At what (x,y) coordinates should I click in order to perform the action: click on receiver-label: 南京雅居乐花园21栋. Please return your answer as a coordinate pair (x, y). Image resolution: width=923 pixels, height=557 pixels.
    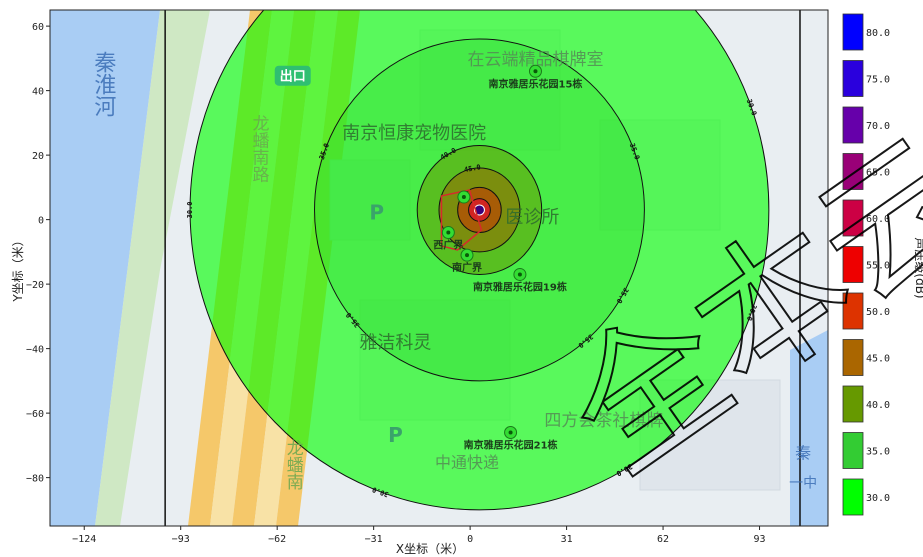
    Looking at the image, I should click on (511, 444).